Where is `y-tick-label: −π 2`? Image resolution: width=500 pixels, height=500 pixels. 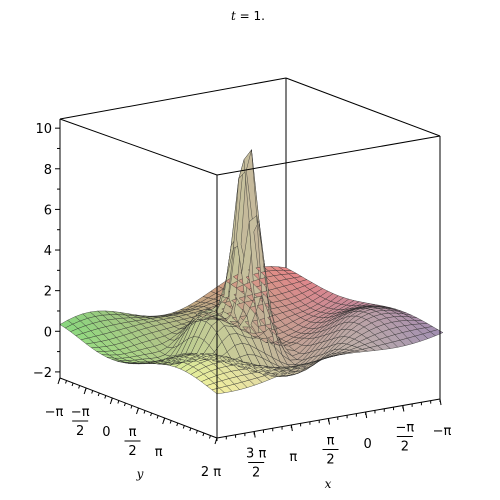
y-tick-label: −π 2 is located at coordinates (80, 422).